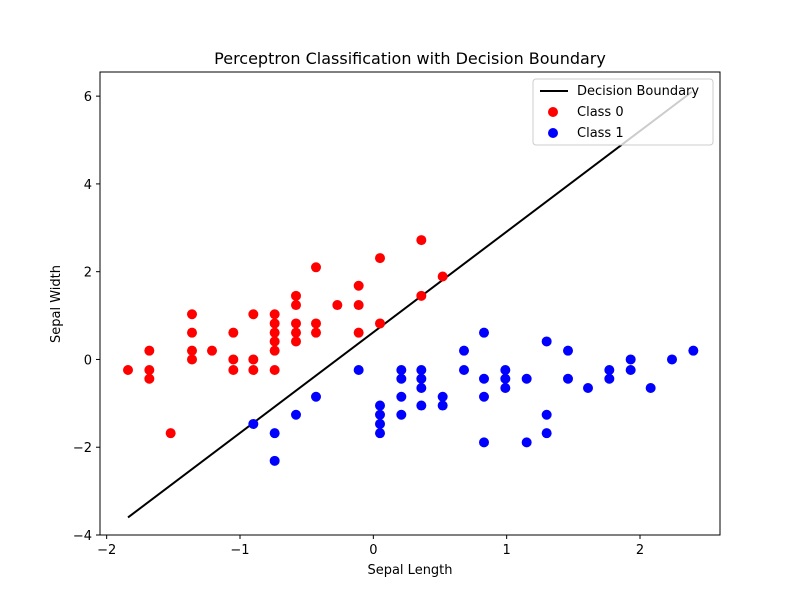 The height and width of the screenshot is (600, 800). Describe the element at coordinates (88, 97) in the screenshot. I see `y-tick-label: 6` at that location.